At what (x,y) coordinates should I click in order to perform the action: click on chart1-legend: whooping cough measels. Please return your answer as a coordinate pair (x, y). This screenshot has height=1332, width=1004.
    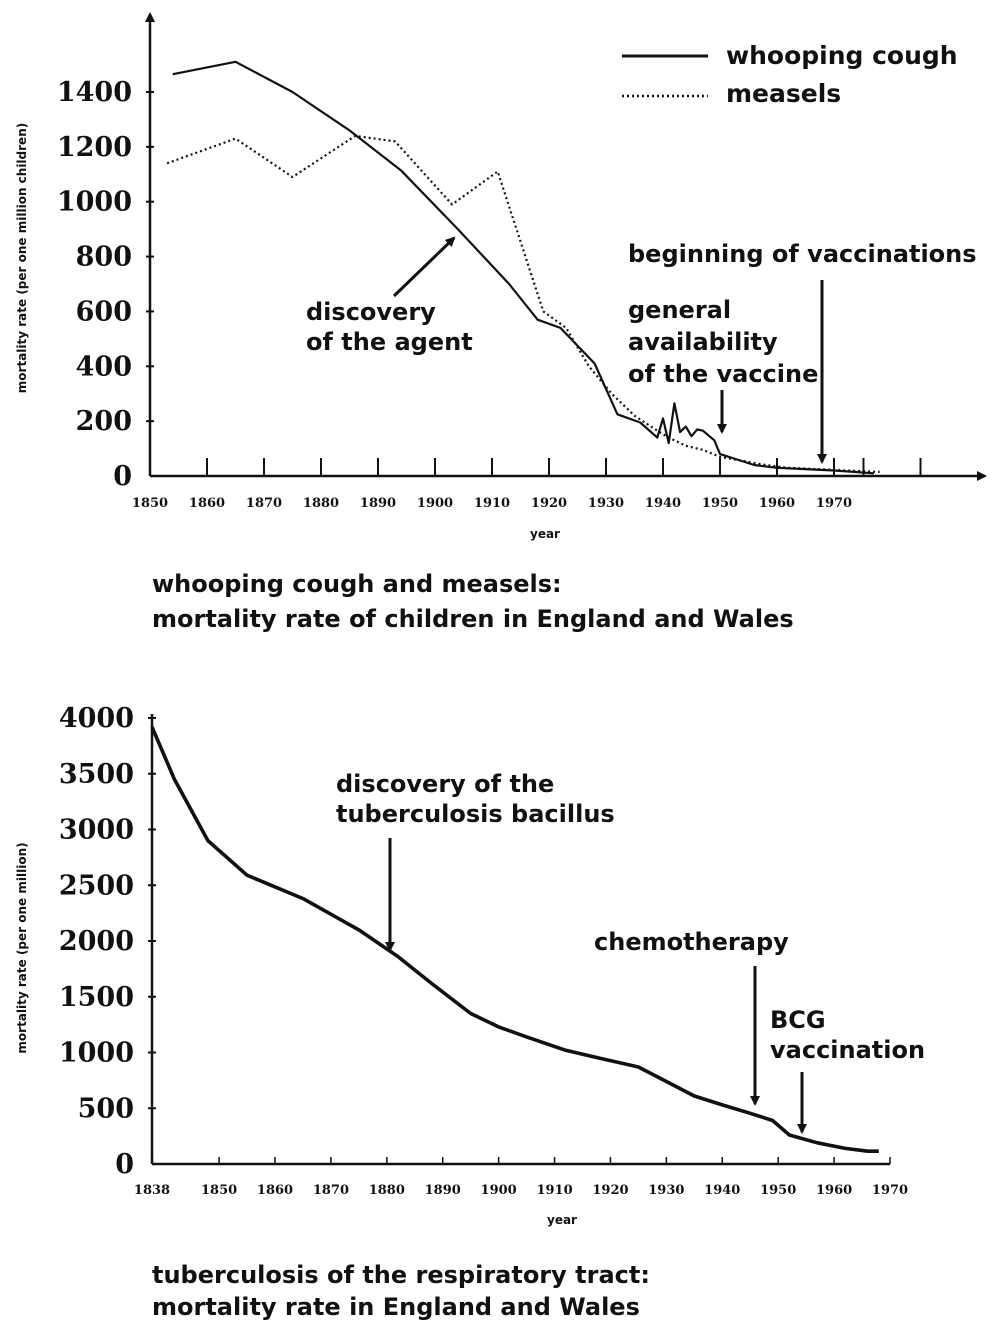
    Looking at the image, I should click on (790, 74).